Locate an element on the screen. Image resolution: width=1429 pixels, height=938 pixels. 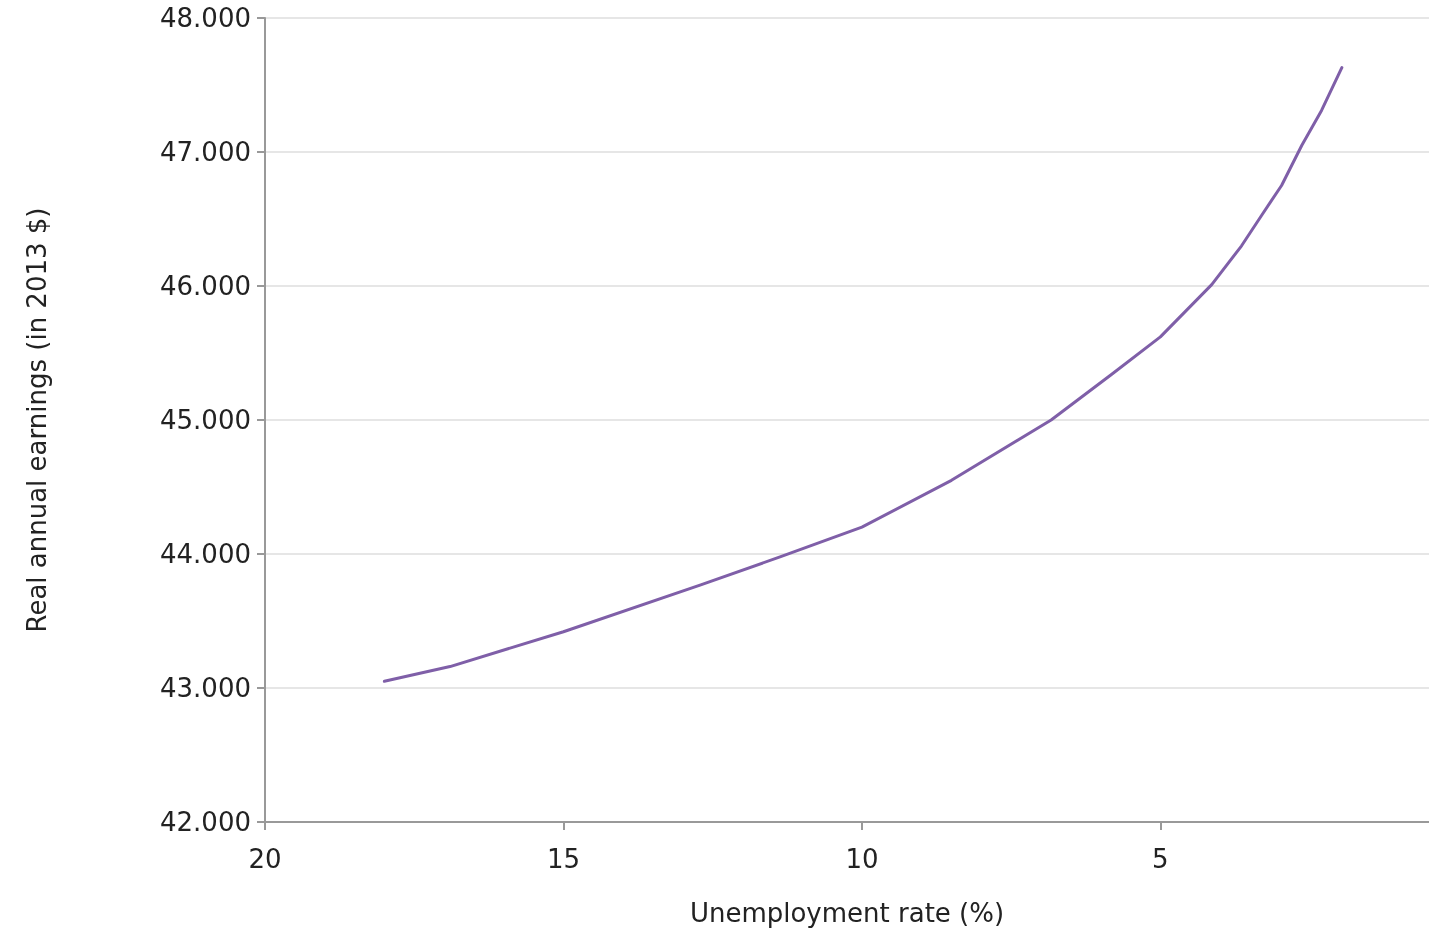
x-tick-label: 10 is located at coordinates (862, 859).